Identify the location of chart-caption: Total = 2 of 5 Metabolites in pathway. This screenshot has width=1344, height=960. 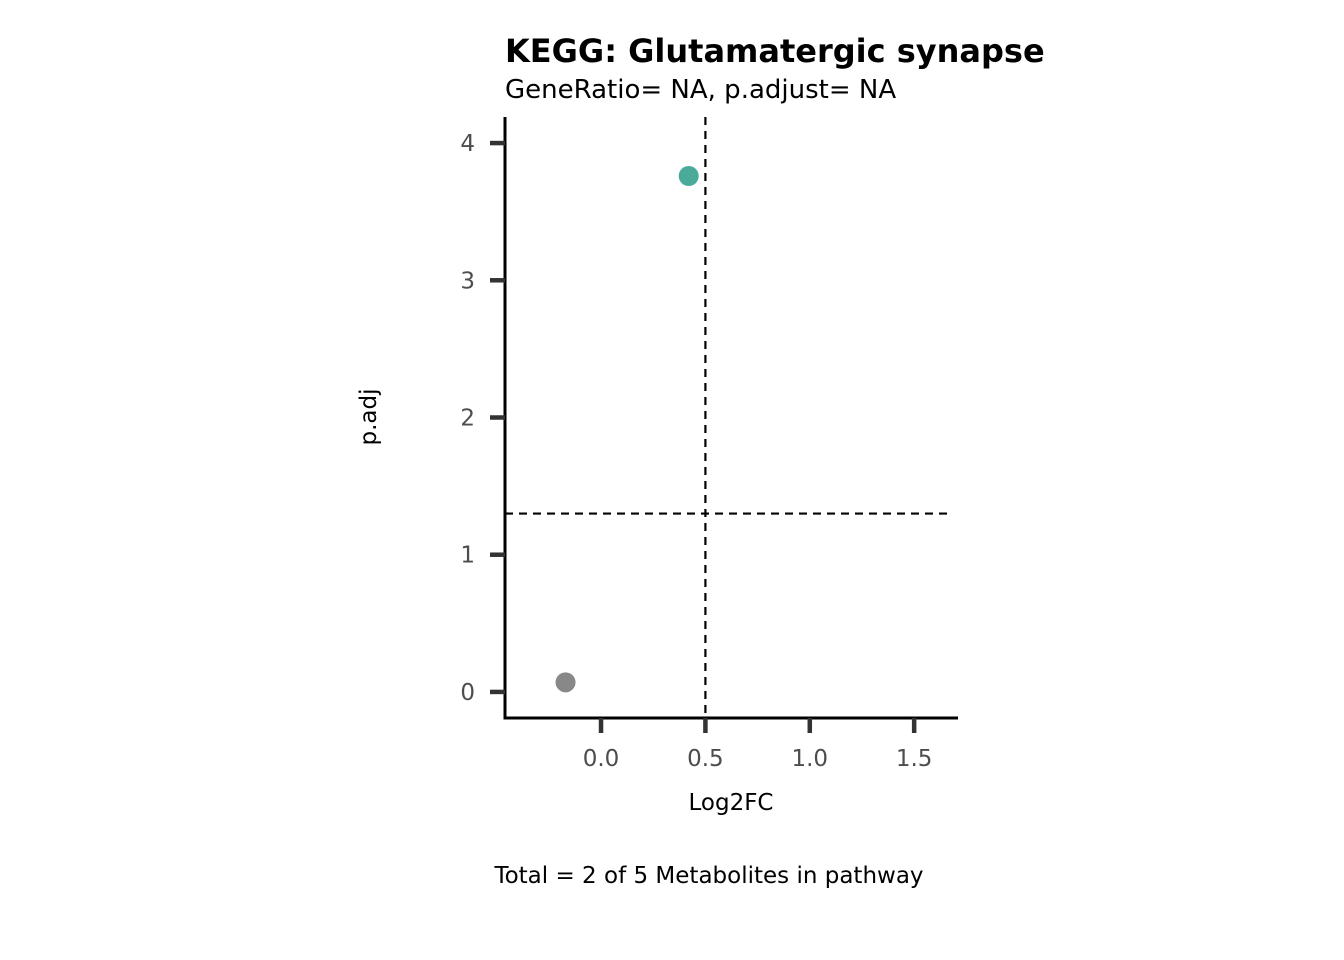
(708, 876).